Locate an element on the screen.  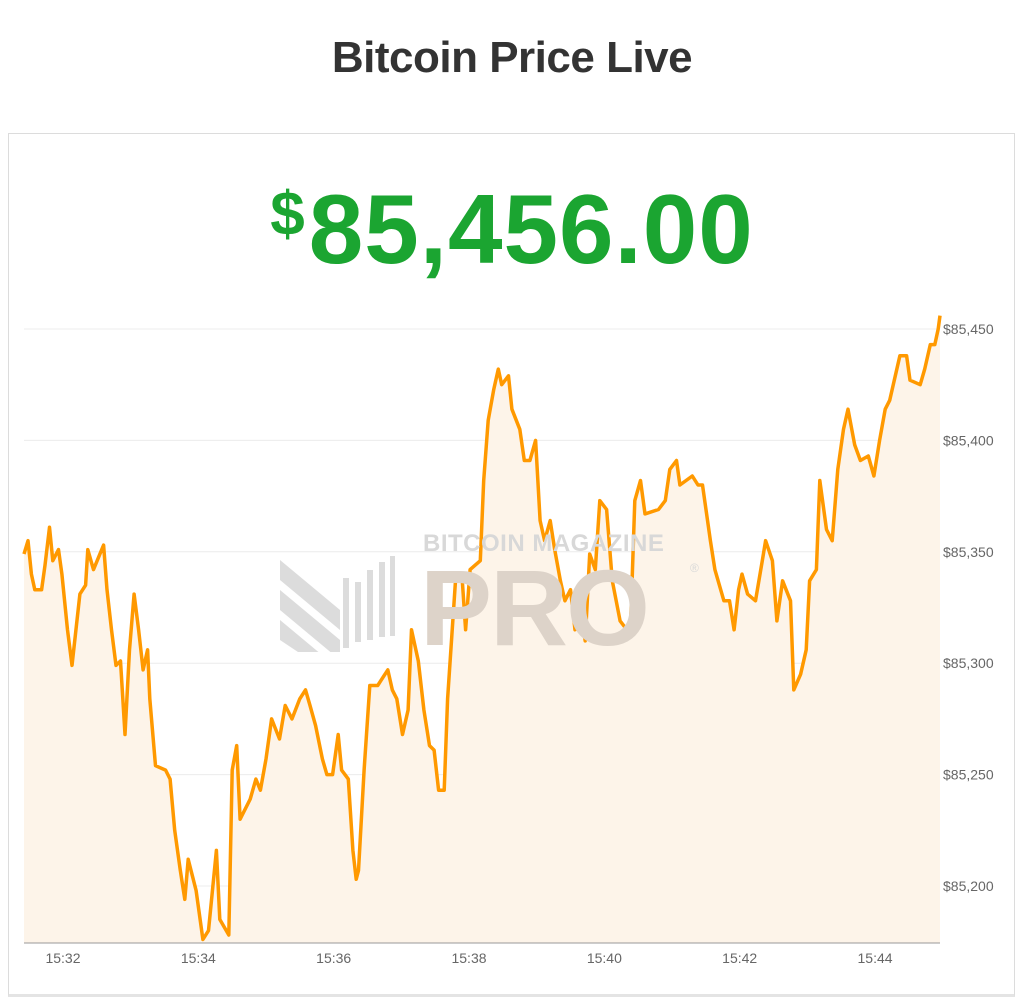
y-tick-label: $85,250 is located at coordinates (968, 775).